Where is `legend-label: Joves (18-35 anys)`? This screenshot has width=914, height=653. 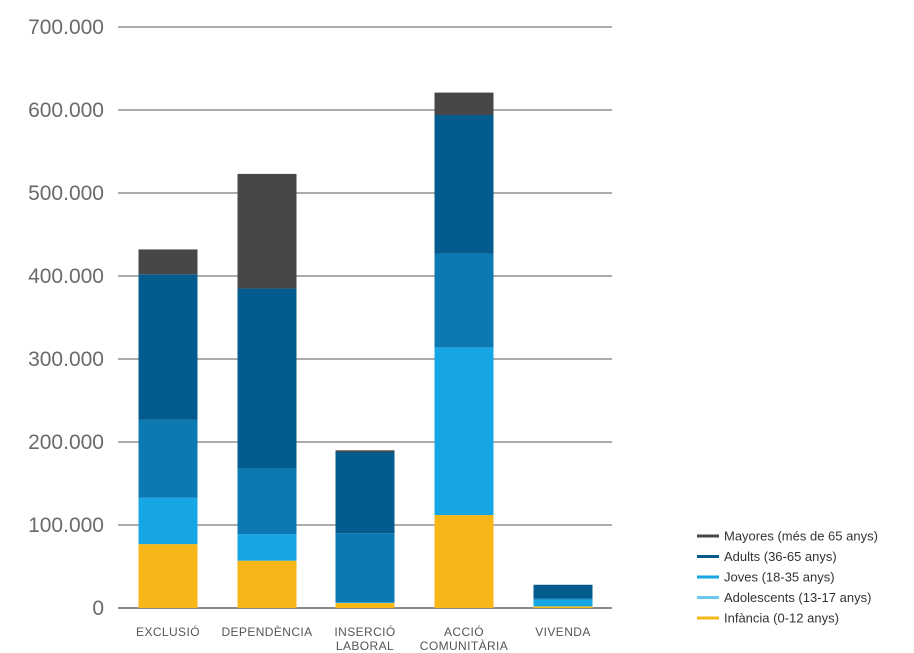
legend-label: Joves (18-35 anys) is located at coordinates (779, 577).